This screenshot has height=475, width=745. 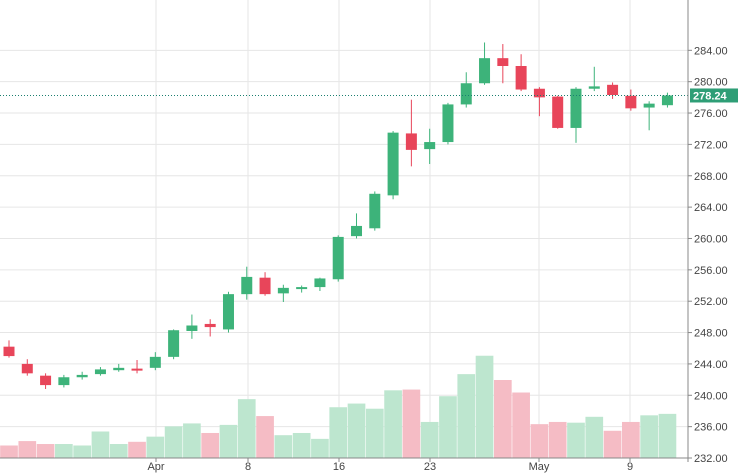 I want to click on y-tick-label: 268.00, so click(x=711, y=177).